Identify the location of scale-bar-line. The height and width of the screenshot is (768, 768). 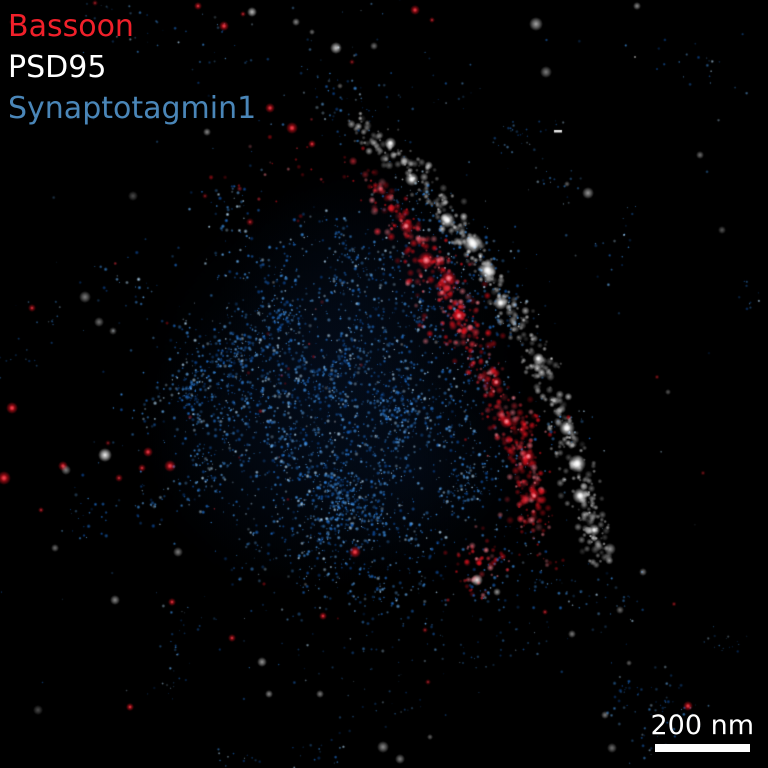
(702, 748).